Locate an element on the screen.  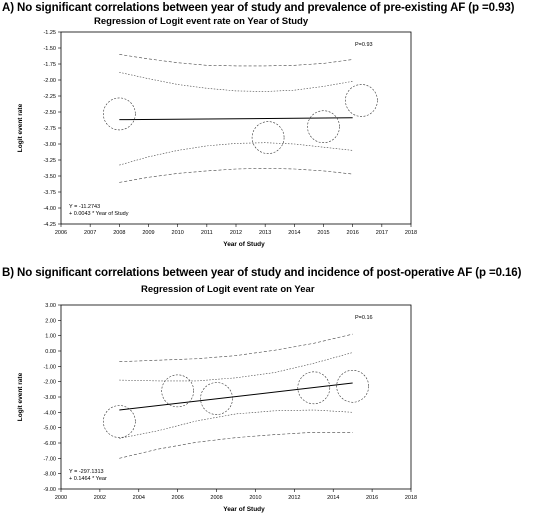
x-tick-label: 2009 is located at coordinates (148, 233).